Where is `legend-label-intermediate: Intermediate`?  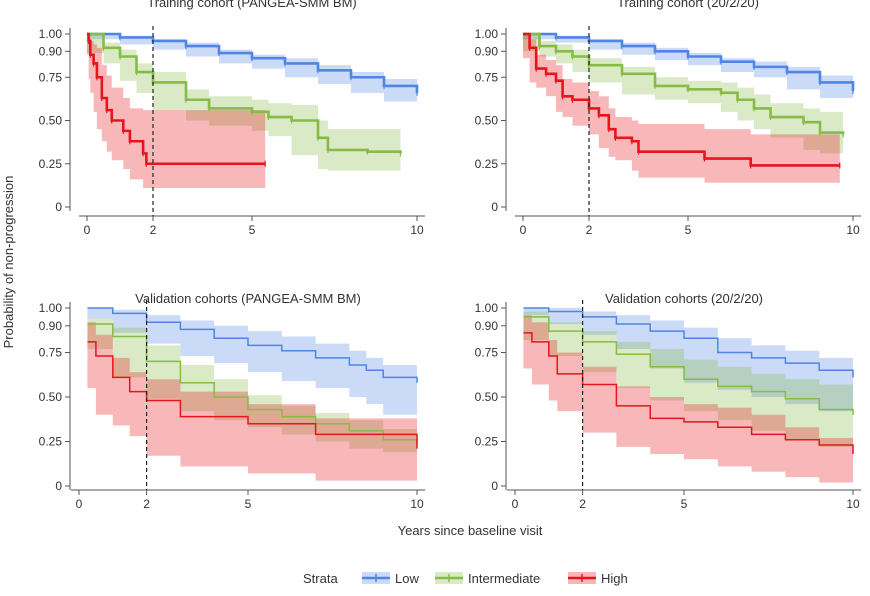
legend-label-intermediate: Intermediate is located at coordinates (504, 578).